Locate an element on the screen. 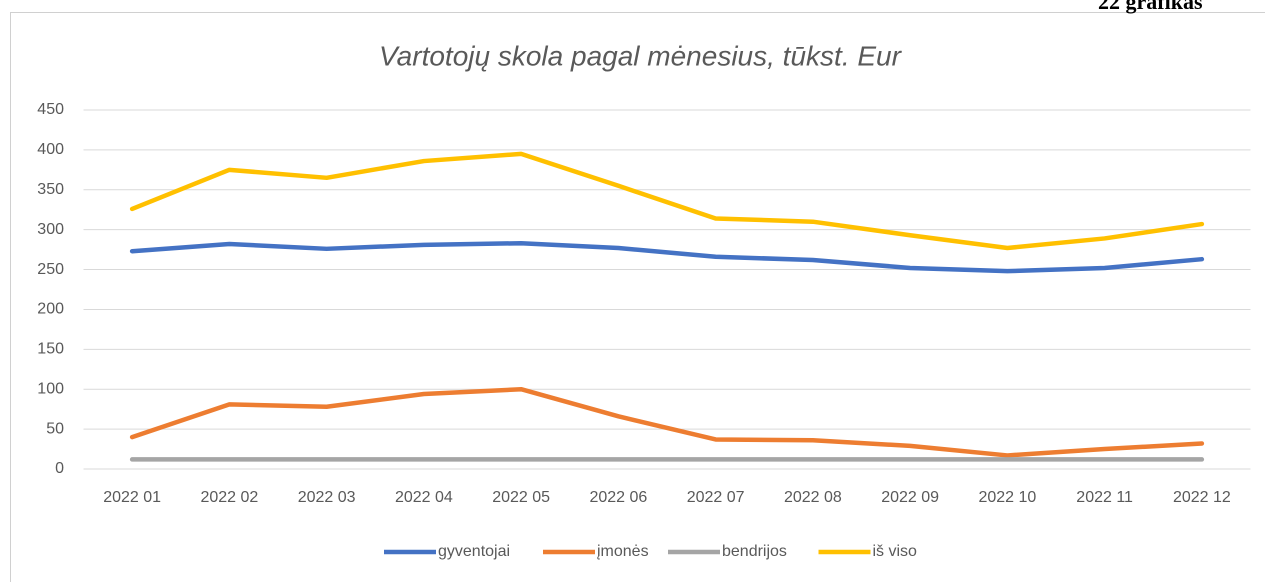 The image size is (1265, 582). legend-label: gyventojai is located at coordinates (474, 551).